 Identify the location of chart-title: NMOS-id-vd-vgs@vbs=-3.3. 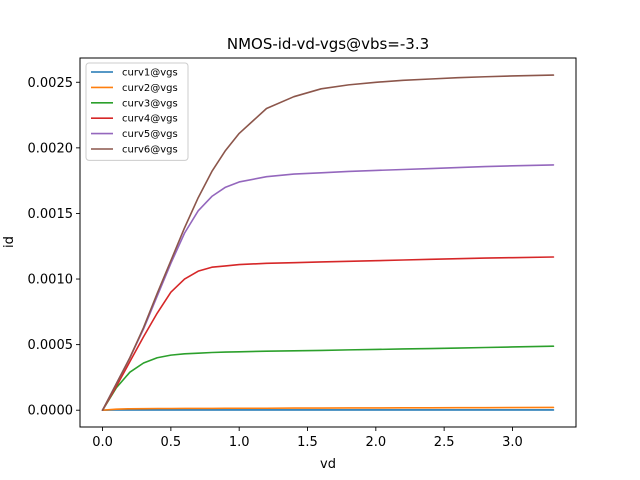
(328, 44).